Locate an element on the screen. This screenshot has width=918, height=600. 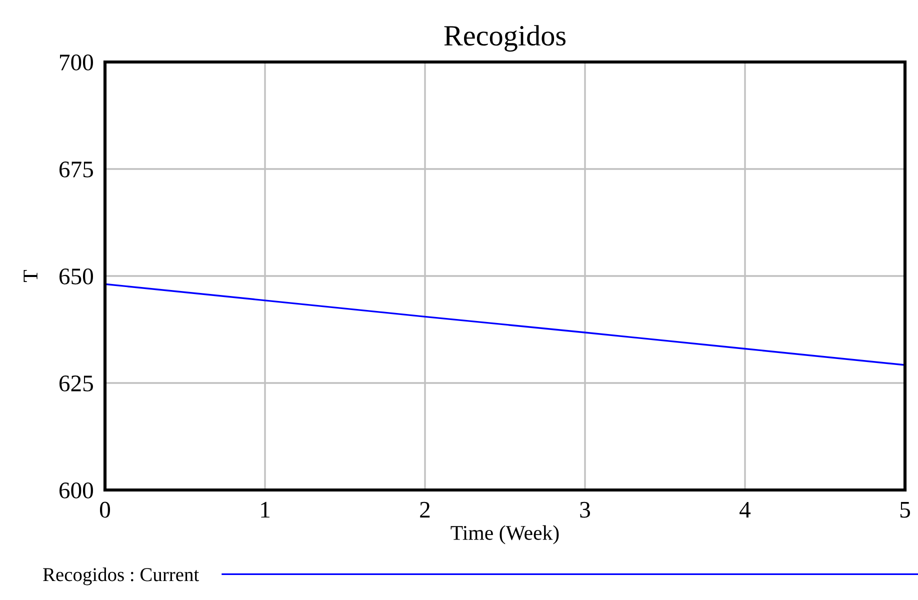
x-tick-label: 1 is located at coordinates (265, 510).